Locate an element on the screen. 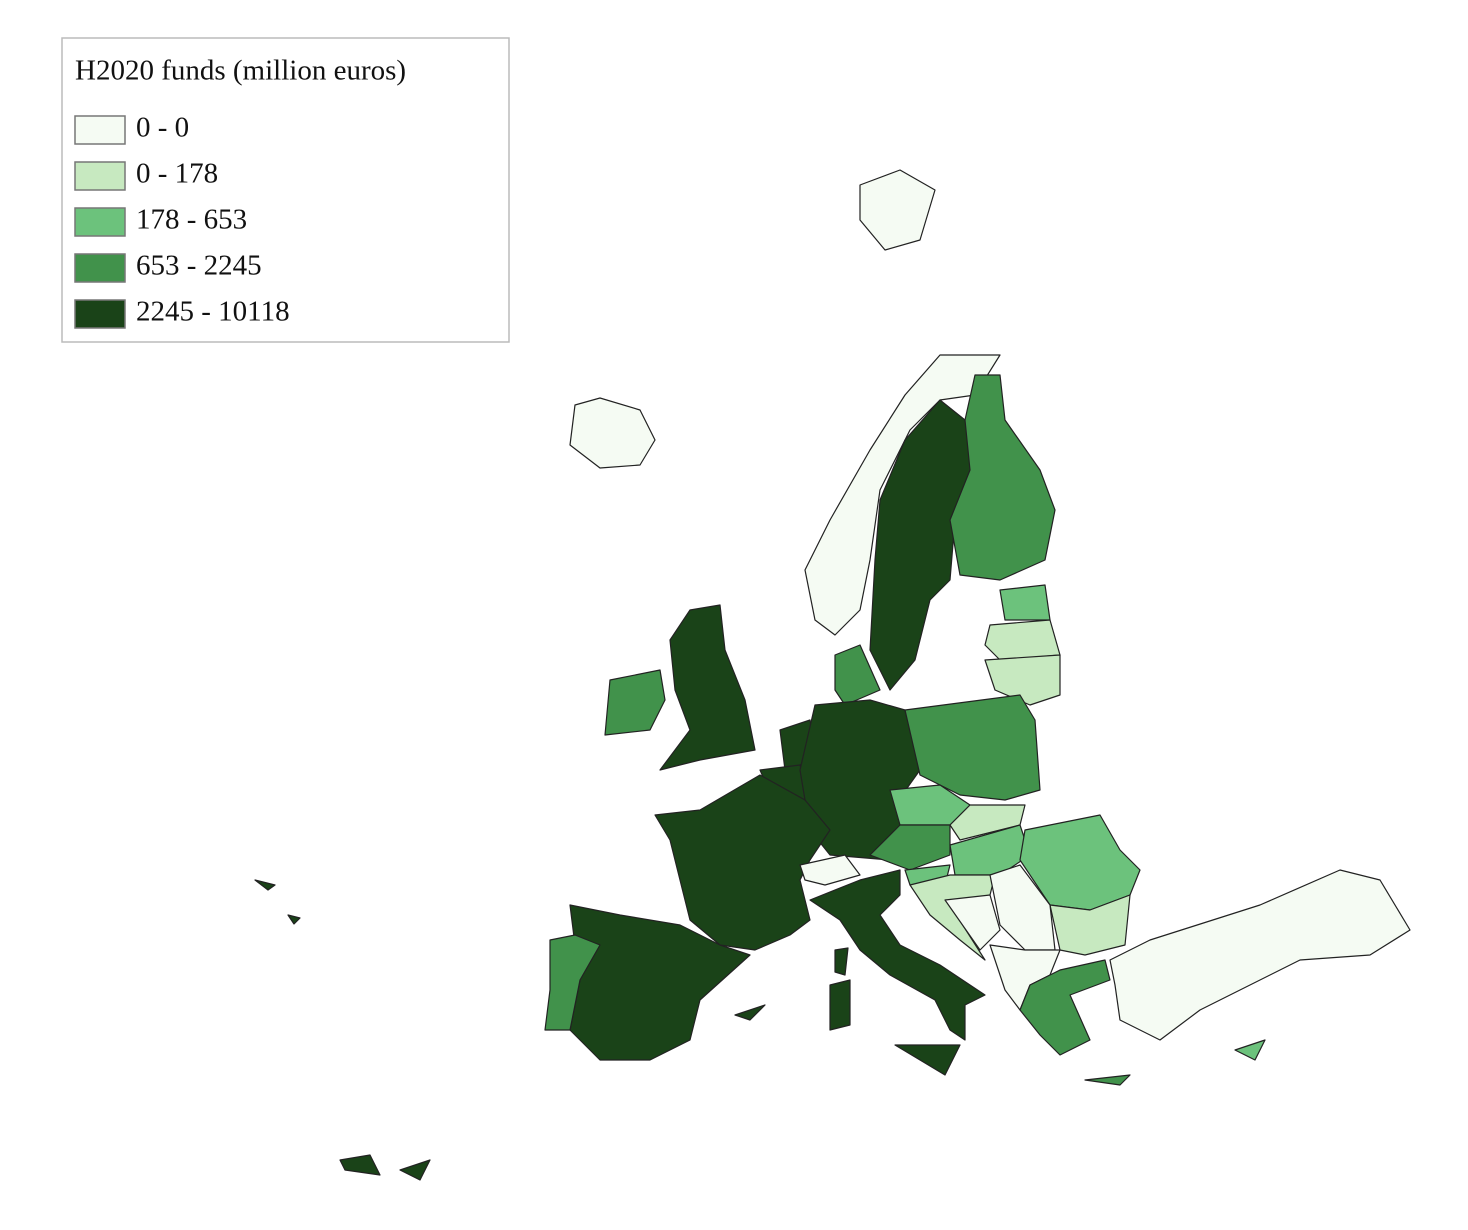 This screenshot has height=1230, width=1468. legend-label: 0 - 178 is located at coordinates (177, 174).